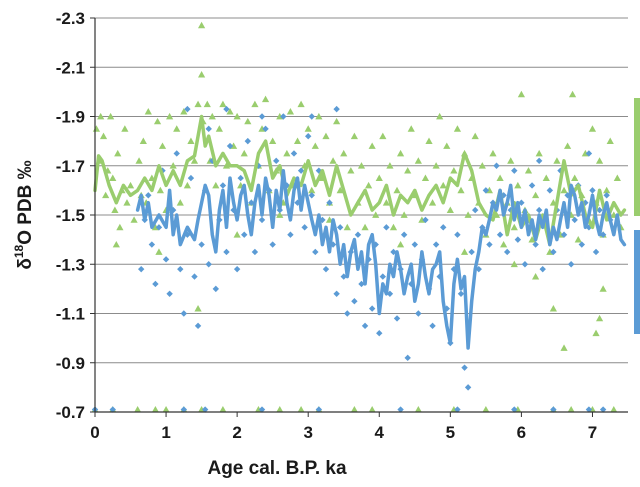  Describe the element at coordinates (450, 432) in the screenshot. I see `x-tick-label: 5` at that location.